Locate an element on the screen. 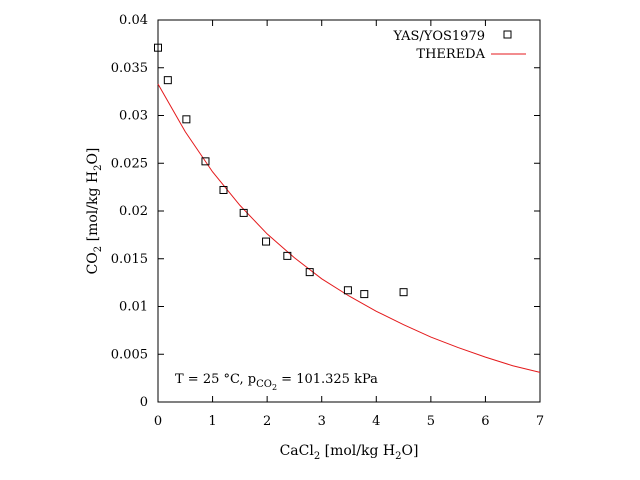 Image resolution: width=640 pixels, height=480 pixels. x-tick-label: 0 is located at coordinates (158, 421).